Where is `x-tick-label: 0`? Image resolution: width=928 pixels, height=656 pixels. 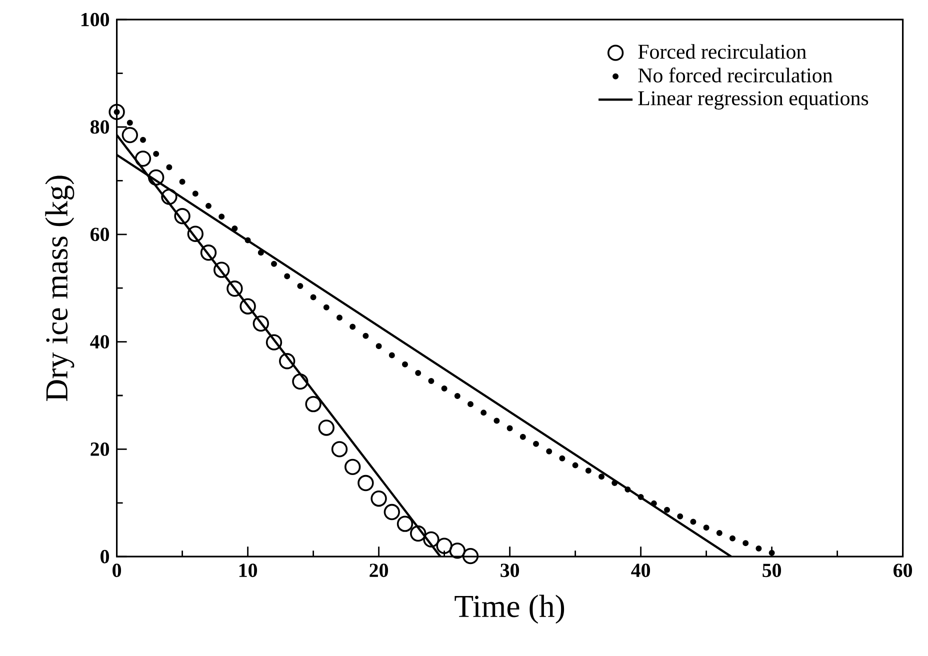
x-tick-label: 0 is located at coordinates (117, 571).